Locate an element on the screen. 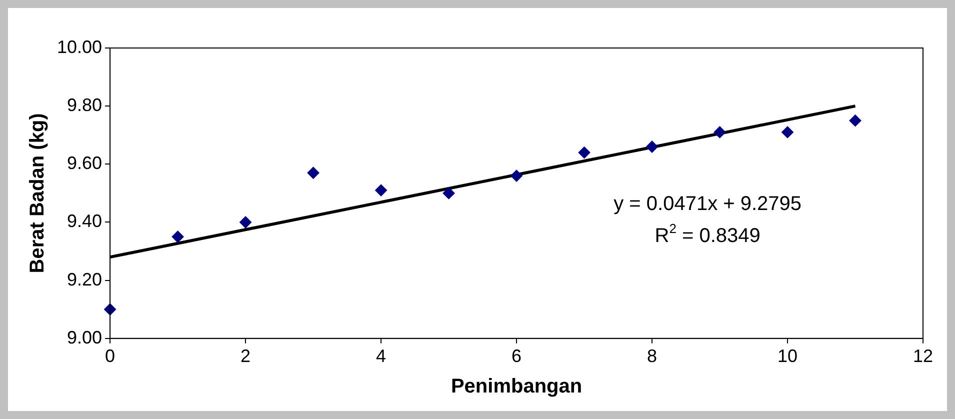 The image size is (955, 419). y-axis-title: Berat Badan (kg) is located at coordinates (37, 193).